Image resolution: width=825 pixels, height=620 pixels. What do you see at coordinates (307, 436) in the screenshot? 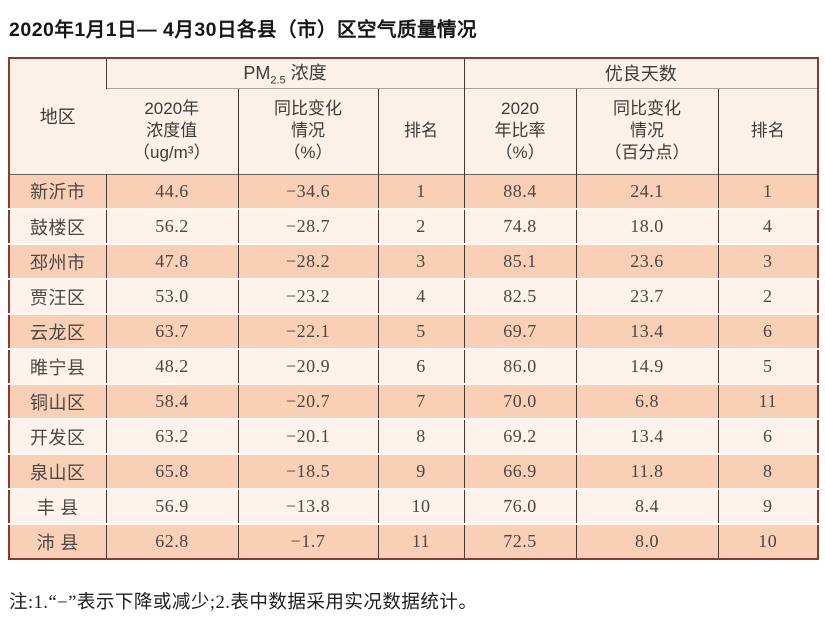
I see `cell-pm-change: −20.1` at bounding box center [307, 436].